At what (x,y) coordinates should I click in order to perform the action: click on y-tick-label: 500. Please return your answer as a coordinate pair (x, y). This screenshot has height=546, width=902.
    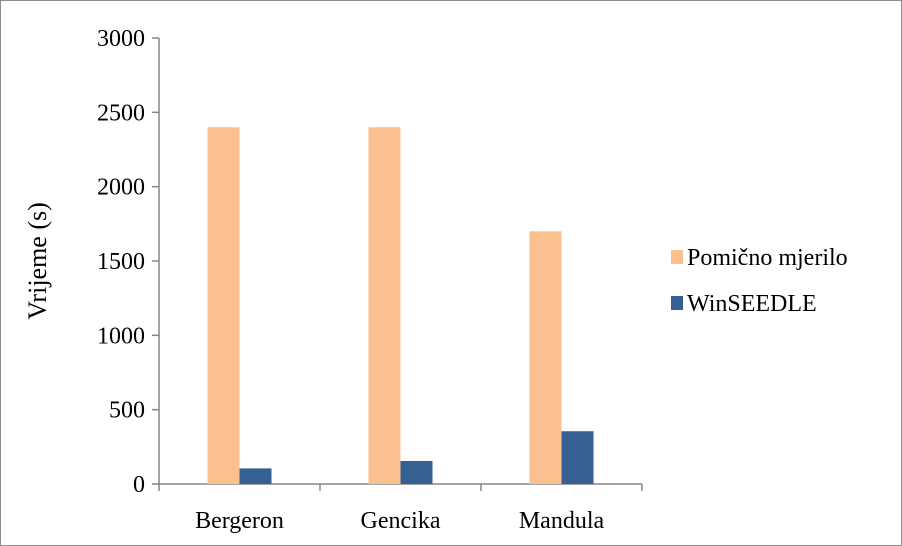
    Looking at the image, I should click on (127, 411).